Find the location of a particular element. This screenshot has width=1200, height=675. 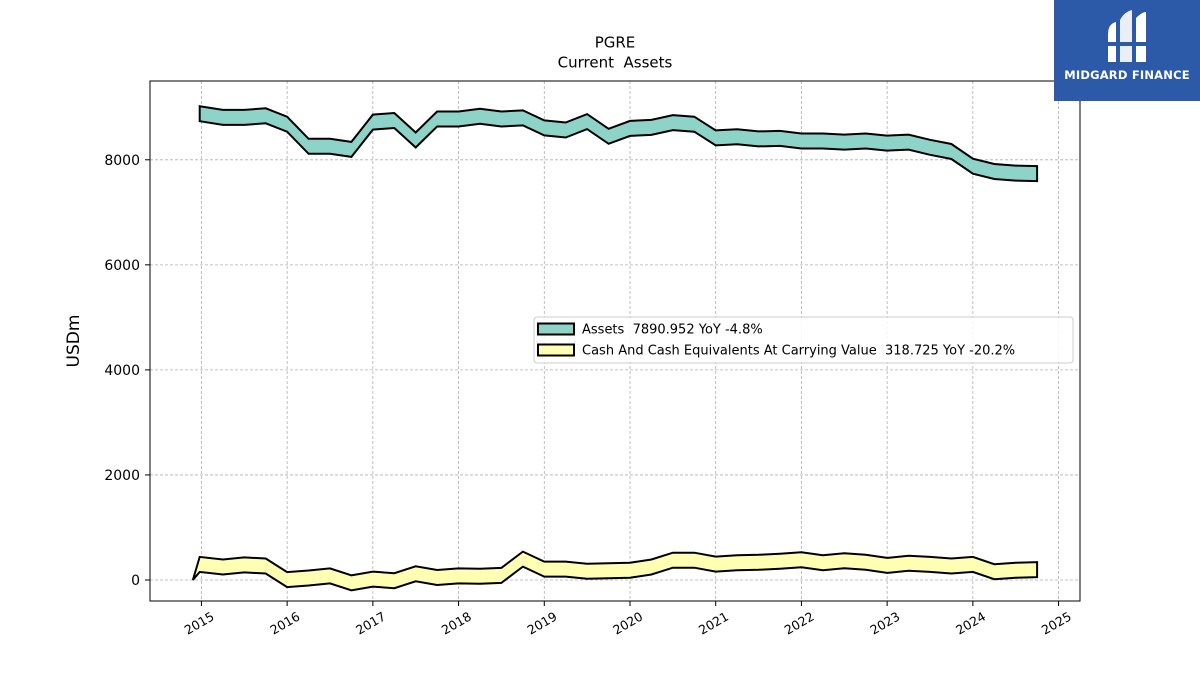

legend-swatch-cash is located at coordinates (556, 350).